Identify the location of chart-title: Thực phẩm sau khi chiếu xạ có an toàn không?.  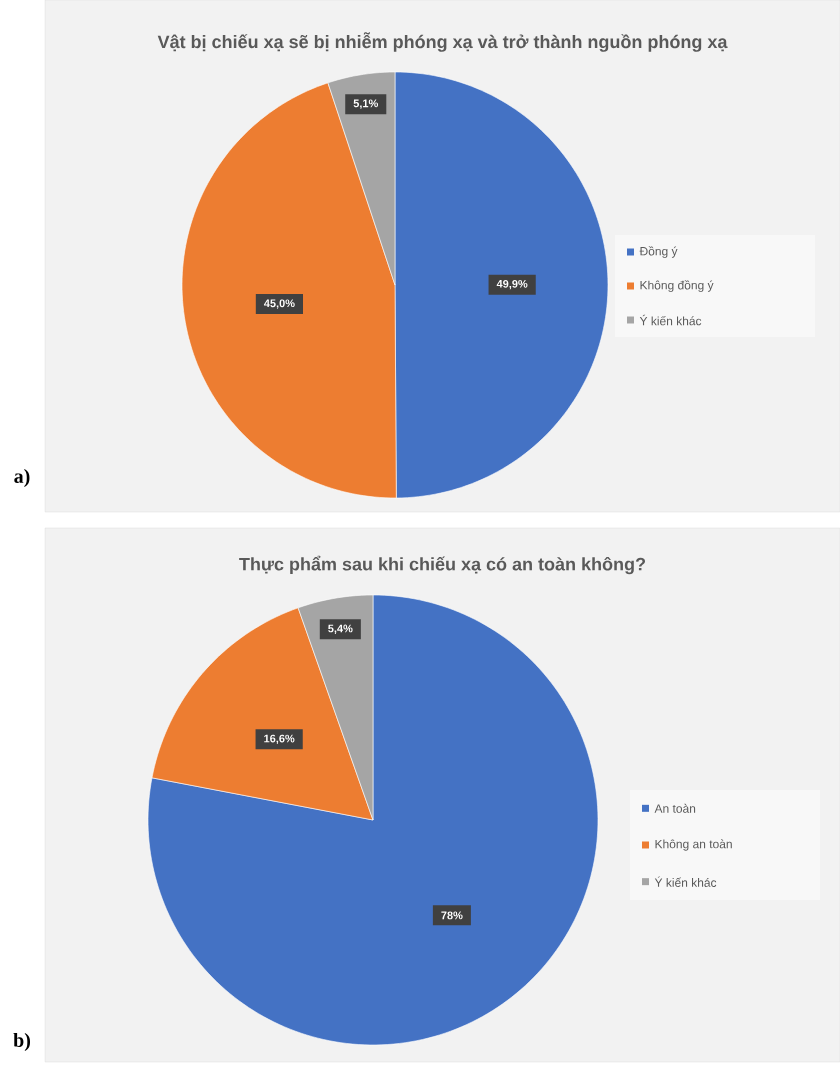
(442, 565).